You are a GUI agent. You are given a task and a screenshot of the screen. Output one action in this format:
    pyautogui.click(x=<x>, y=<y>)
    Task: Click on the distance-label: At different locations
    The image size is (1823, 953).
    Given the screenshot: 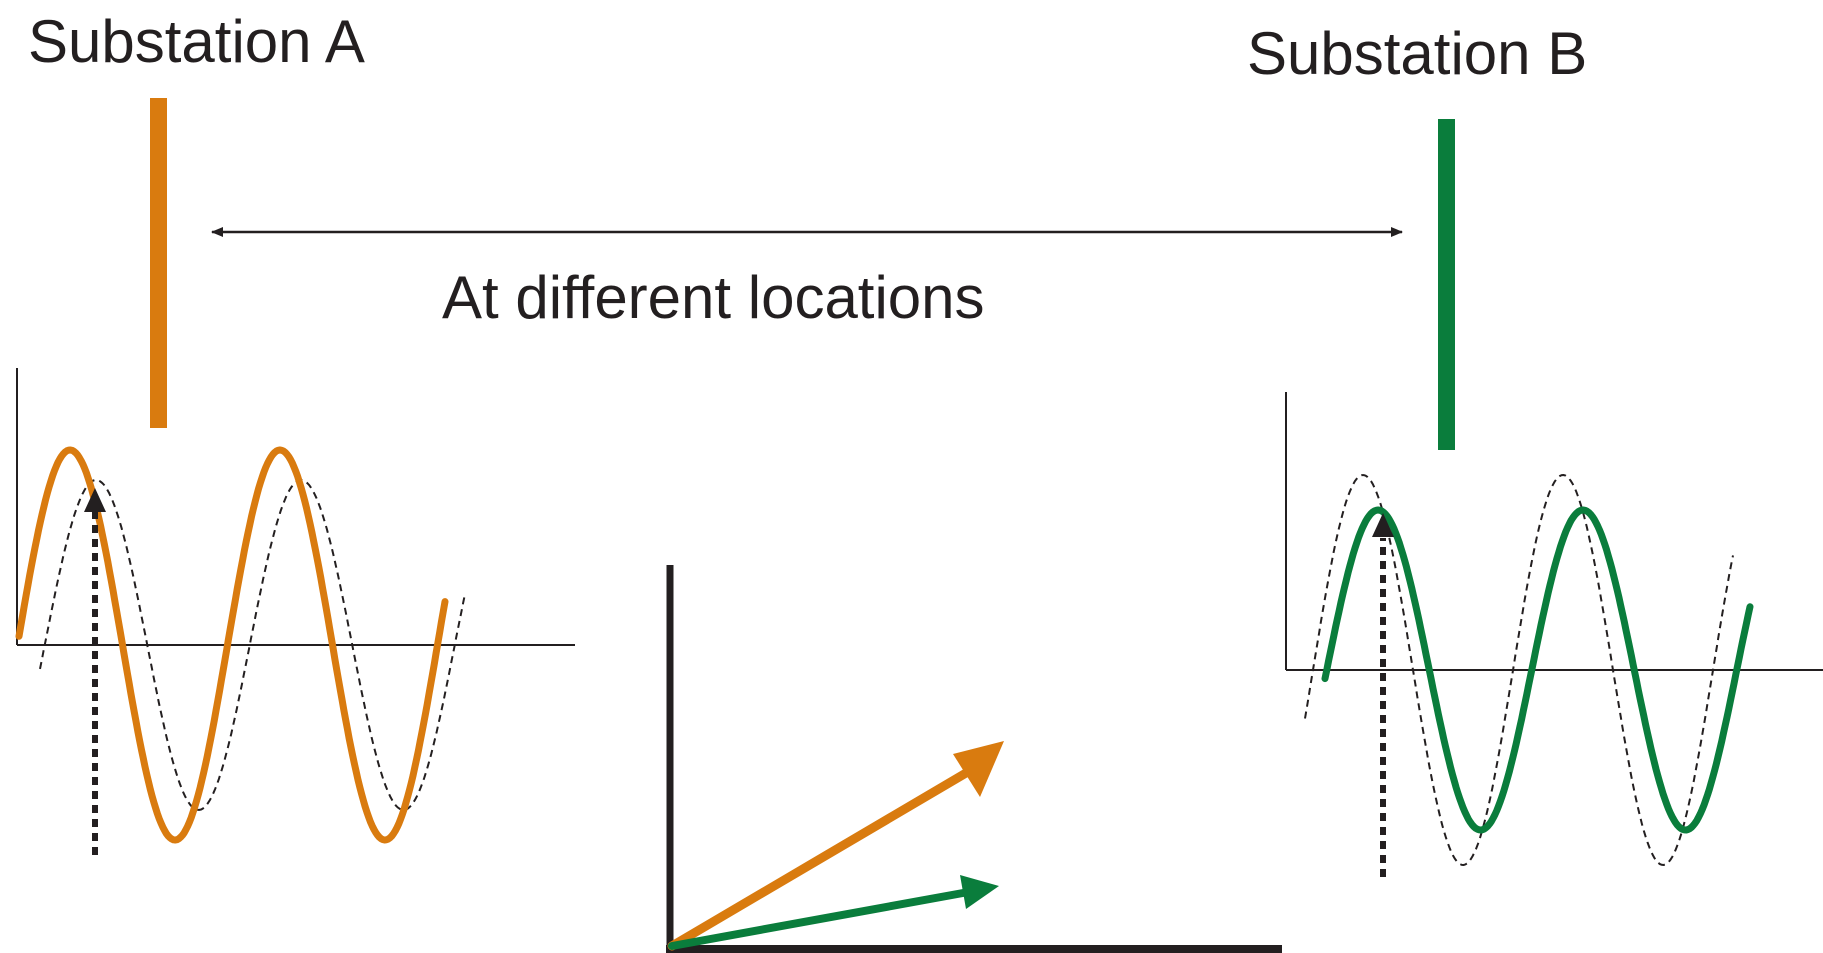 What is the action you would take?
    pyautogui.click(x=713, y=297)
    